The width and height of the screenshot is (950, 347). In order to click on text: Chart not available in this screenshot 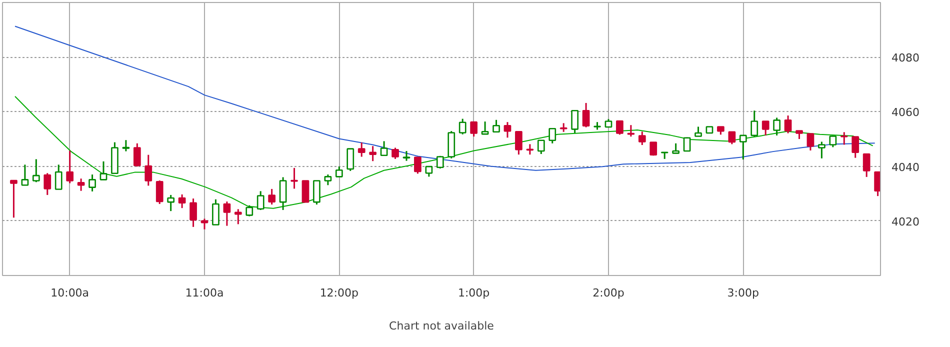, I will do `click(441, 326)`.